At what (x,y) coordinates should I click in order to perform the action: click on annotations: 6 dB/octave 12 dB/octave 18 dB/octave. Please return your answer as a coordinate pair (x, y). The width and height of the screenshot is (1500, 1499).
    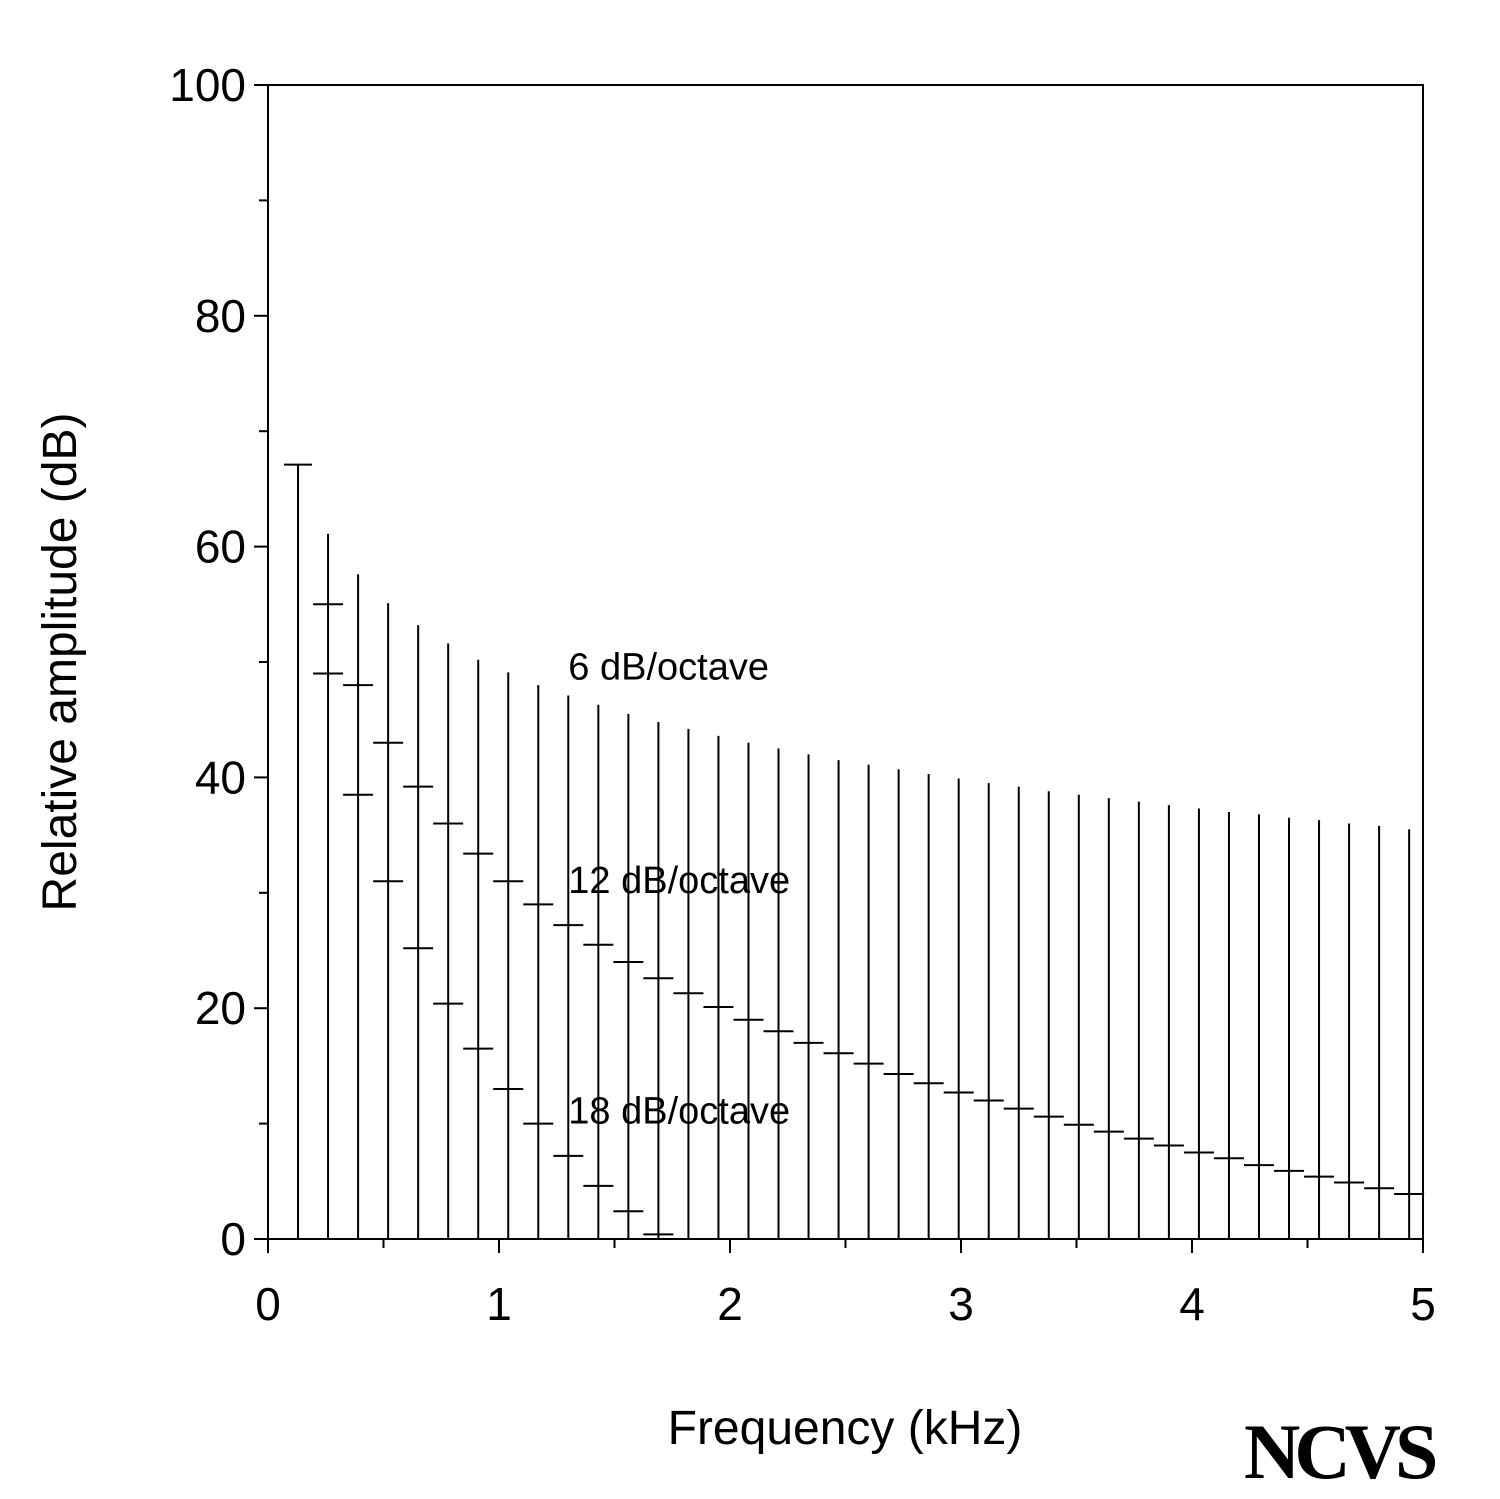
    Looking at the image, I should click on (679, 889).